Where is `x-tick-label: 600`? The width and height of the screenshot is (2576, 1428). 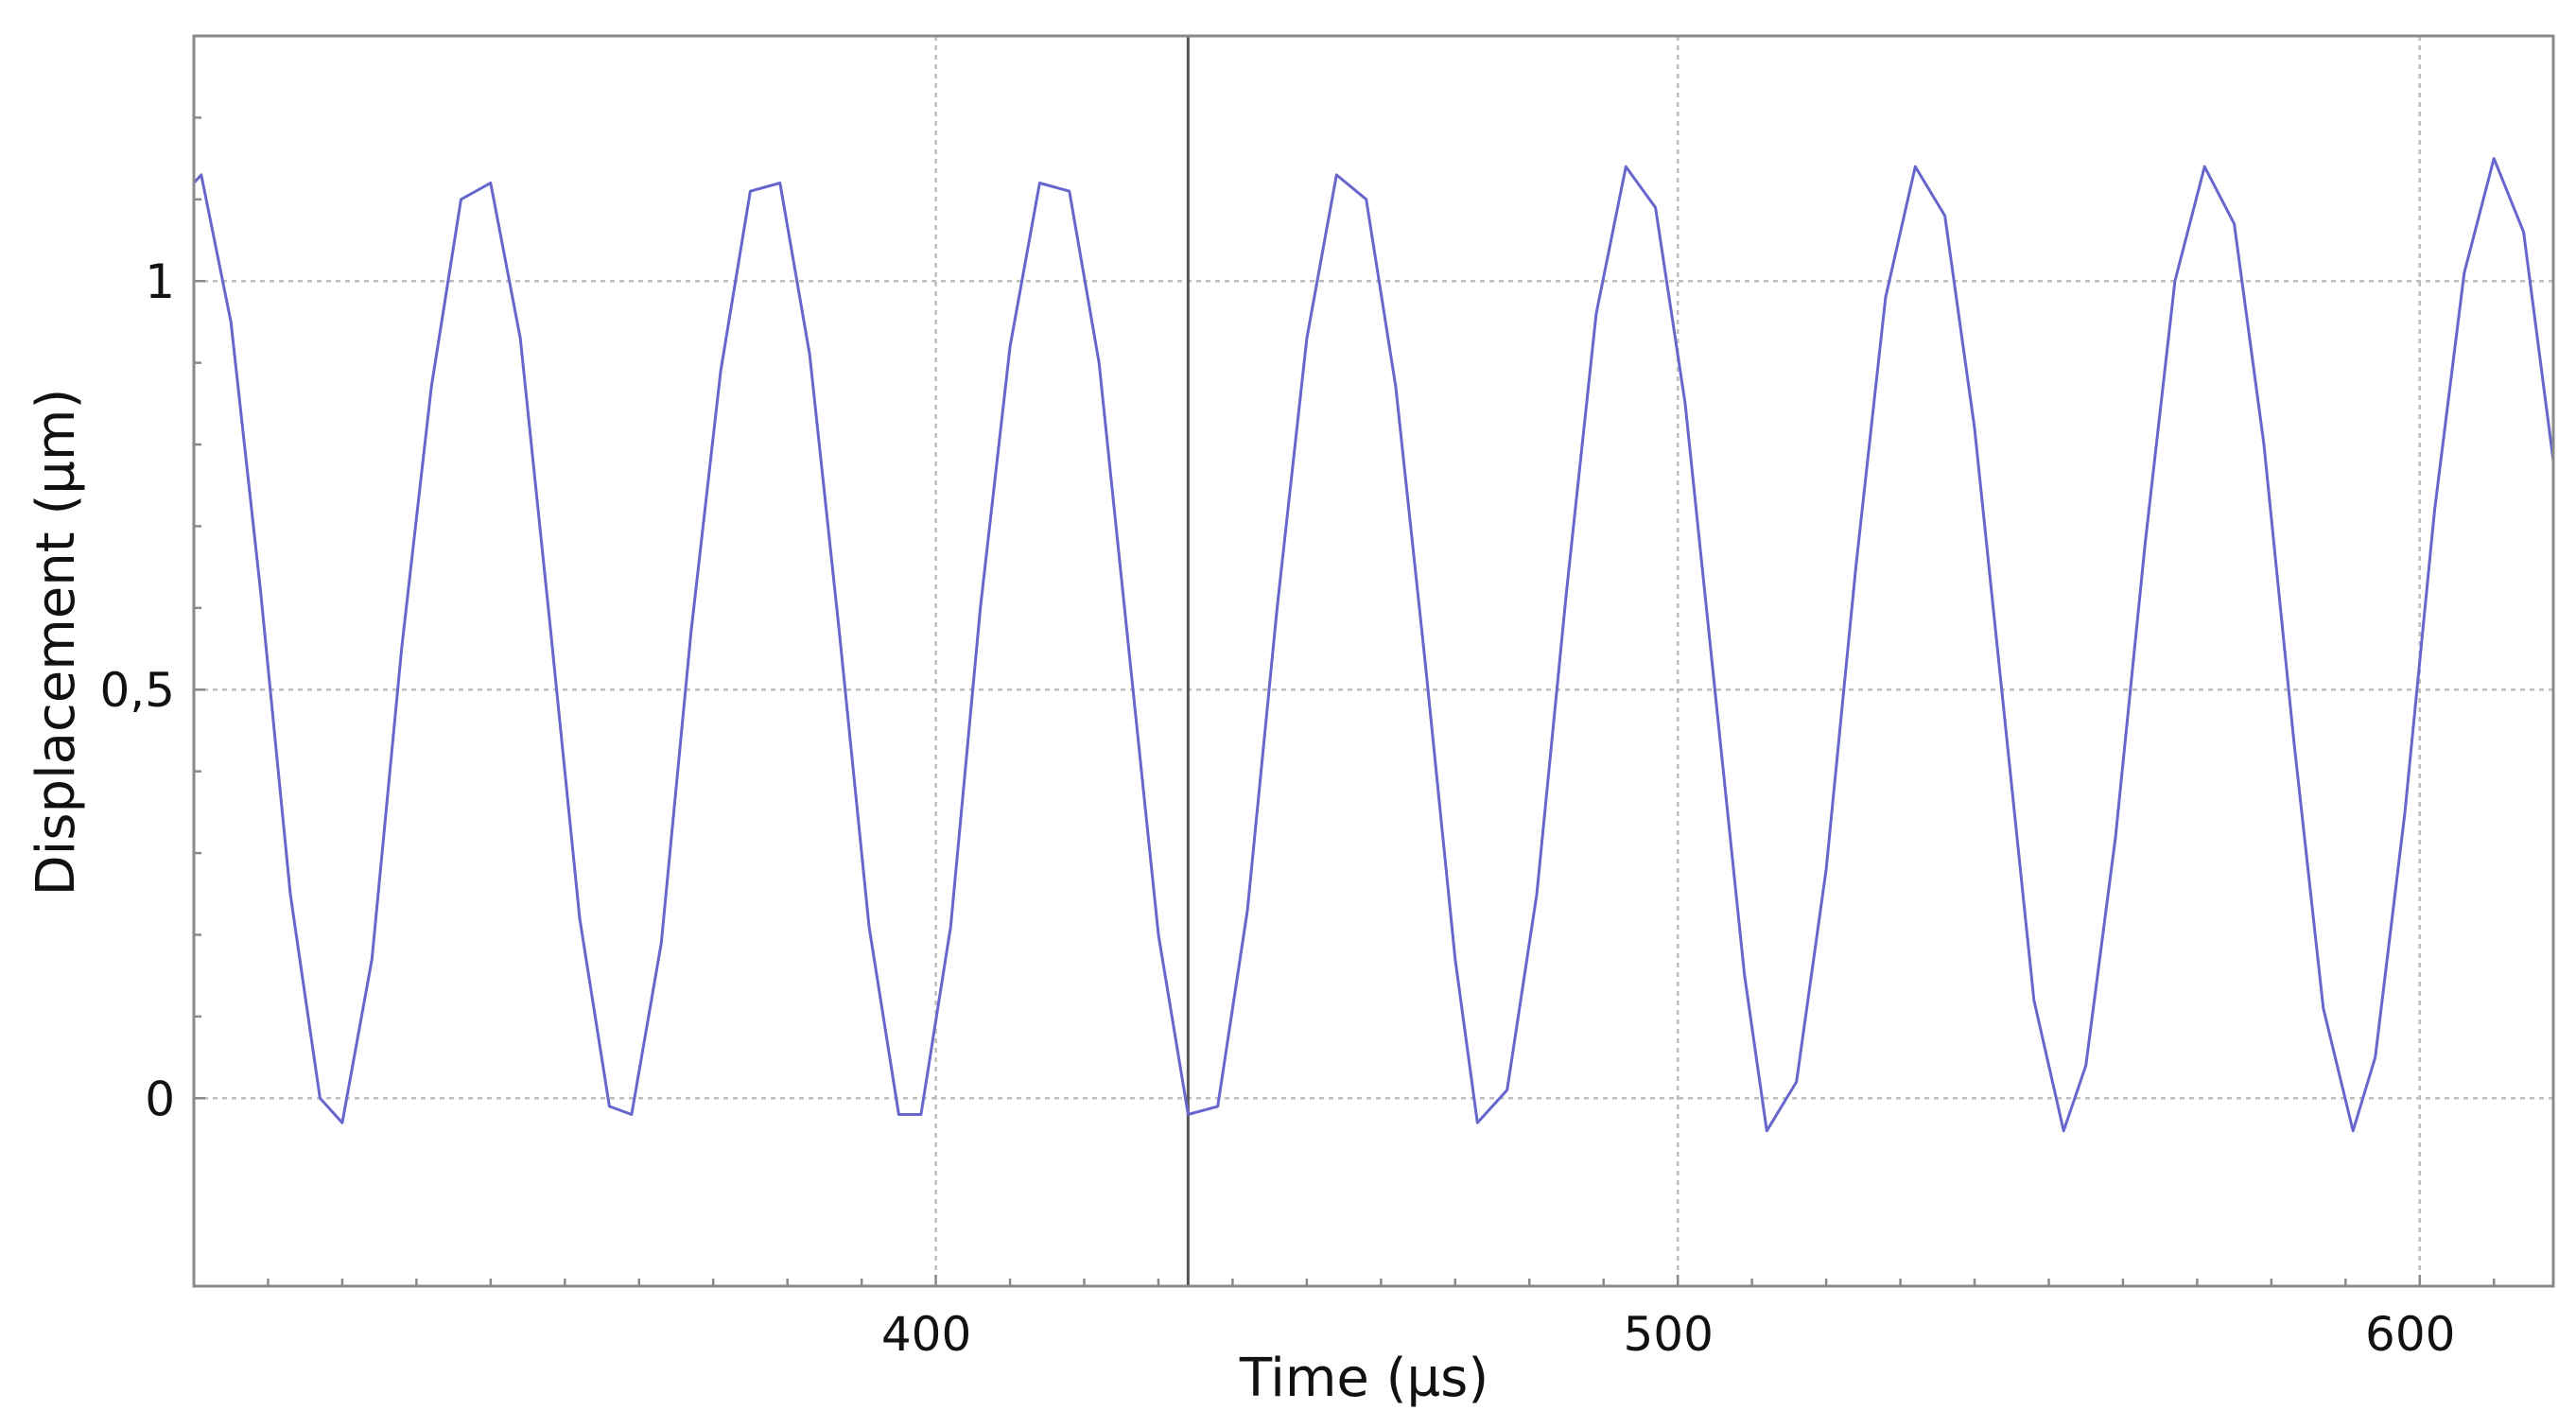
x-tick-label: 600 is located at coordinates (2410, 1334).